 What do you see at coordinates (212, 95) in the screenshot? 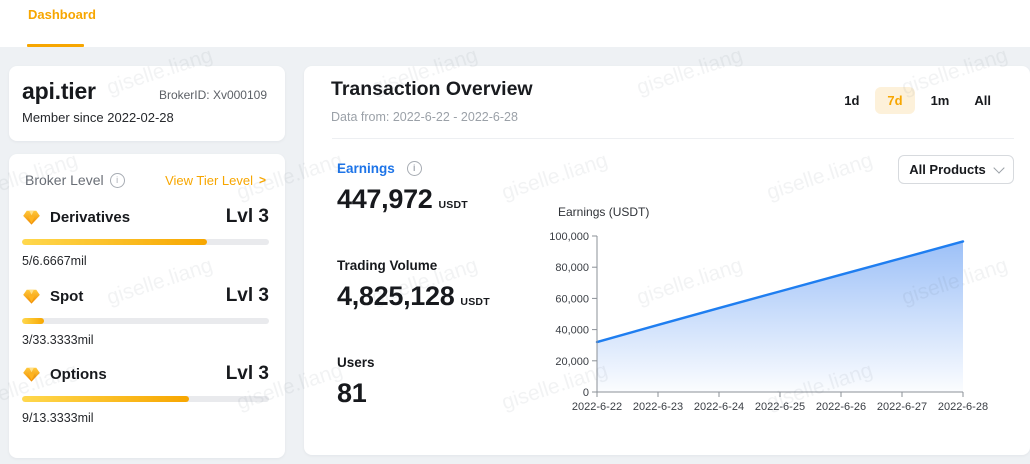
I see `broker-id: BrokerID: Xv000109` at bounding box center [212, 95].